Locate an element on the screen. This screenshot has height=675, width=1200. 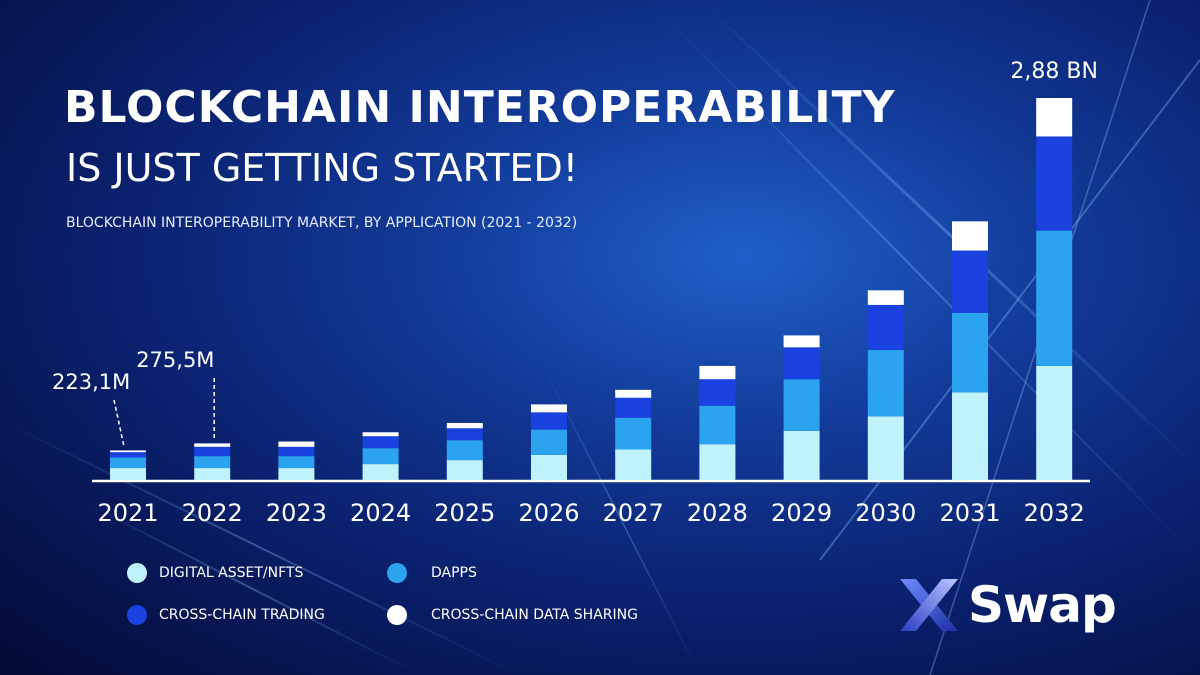
legend-label-cross-chain-trading: CROSS-CHAIN TRADING is located at coordinates (242, 615).